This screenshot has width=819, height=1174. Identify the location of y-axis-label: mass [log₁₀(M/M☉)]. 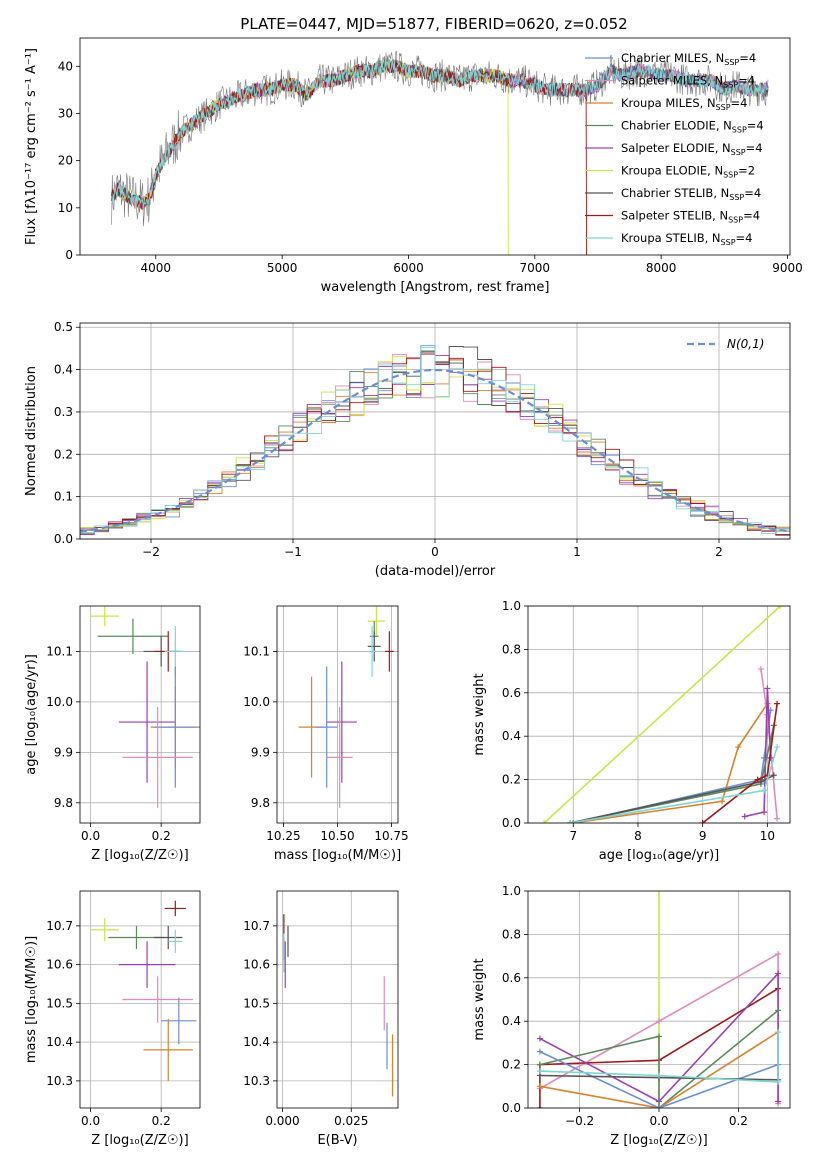
(31, 999).